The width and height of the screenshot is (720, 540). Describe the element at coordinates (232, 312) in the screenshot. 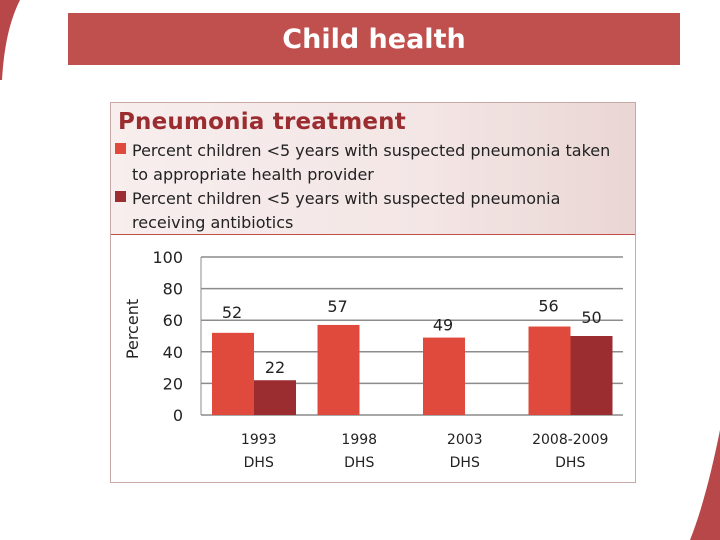

I see `data-label-0-series-0: 52` at that location.